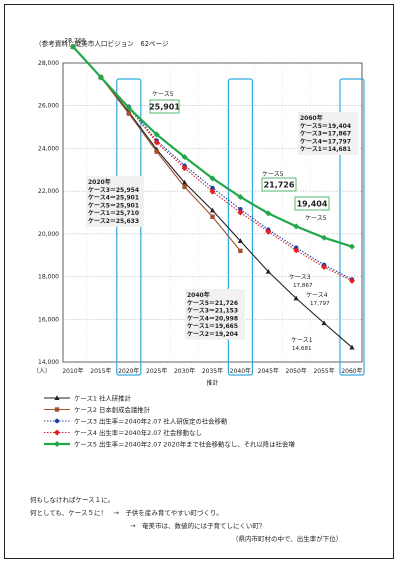 This screenshot has width=400, height=565. Describe the element at coordinates (113, 190) in the screenshot. I see `box-2020-line: ケース3＝25,954` at that location.